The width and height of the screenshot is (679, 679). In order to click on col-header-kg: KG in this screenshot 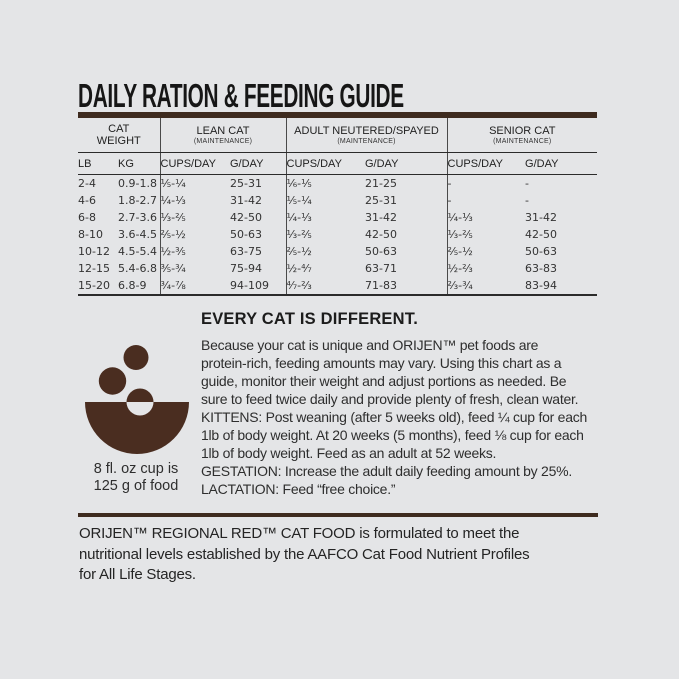, I will do `click(139, 163)`.